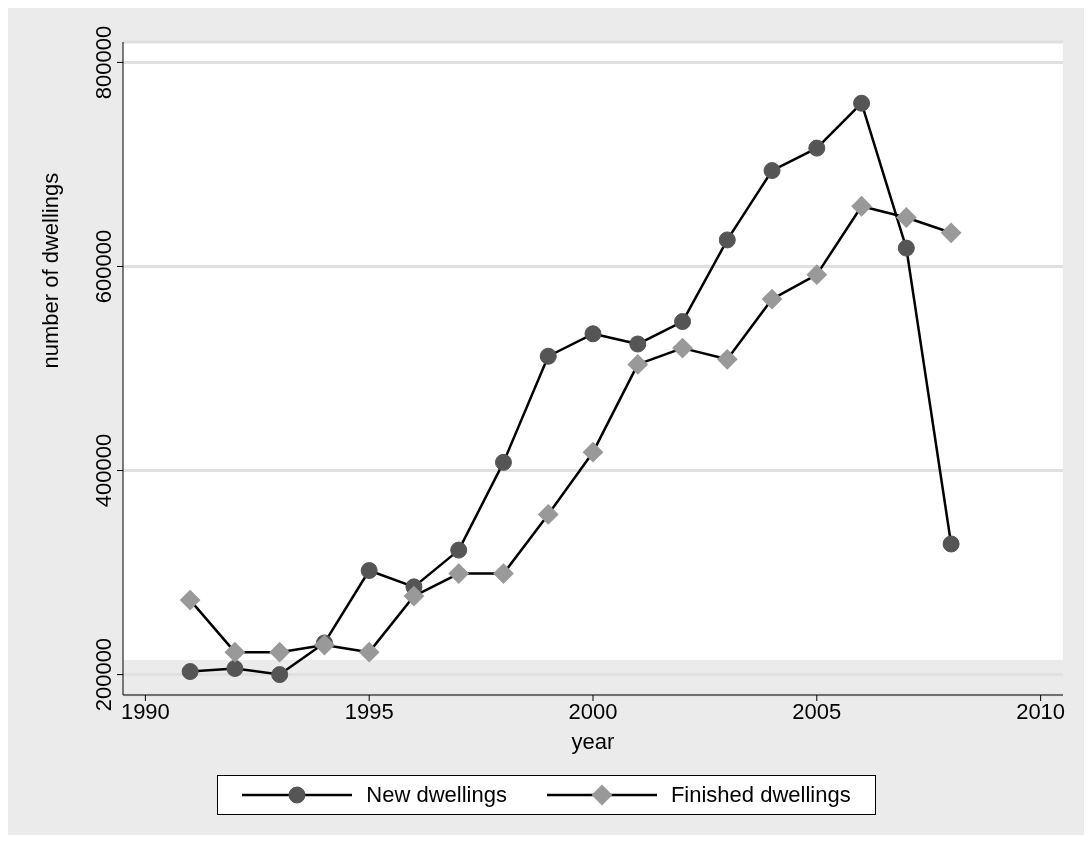 This screenshot has width=1092, height=843. Describe the element at coordinates (760, 795) in the screenshot. I see `legend-label: Finished dwellings` at that location.